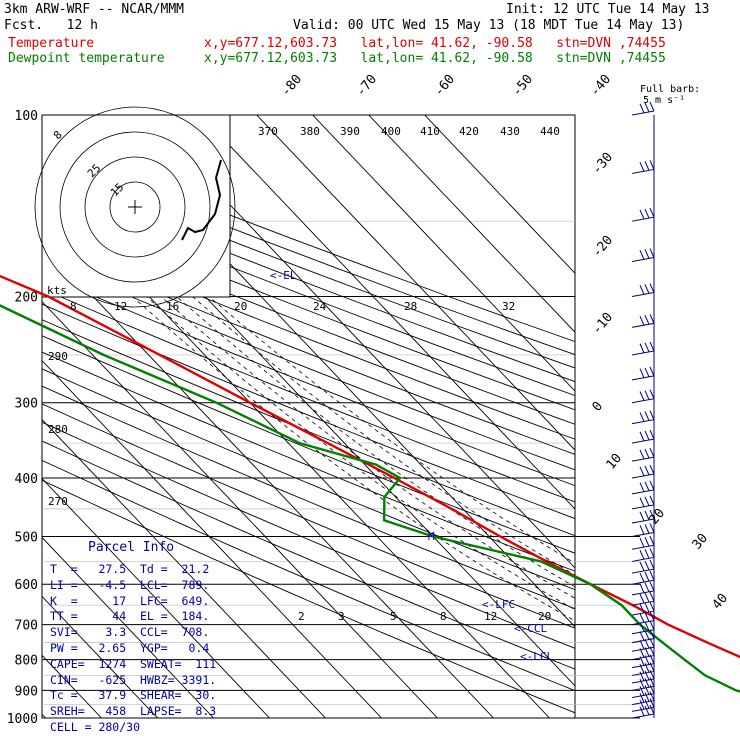  I want to click on pressure-tick-label: 100, so click(26, 116).